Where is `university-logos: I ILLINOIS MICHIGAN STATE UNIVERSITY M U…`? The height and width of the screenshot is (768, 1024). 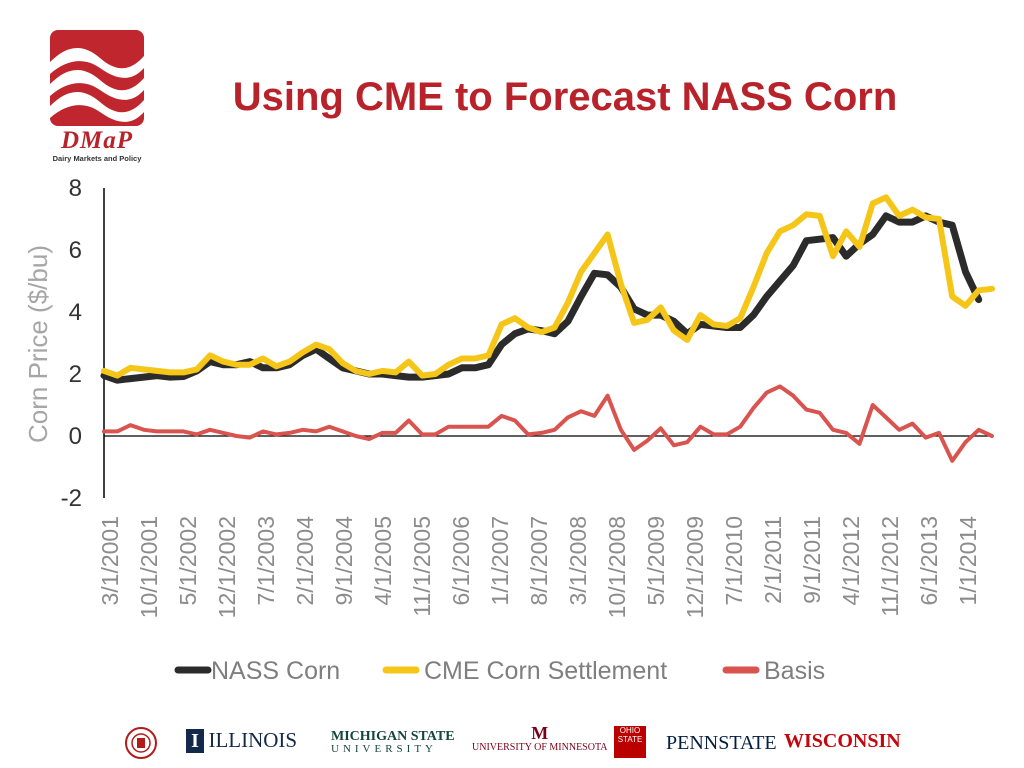 university-logos: I ILLINOIS MICHIGAN STATE UNIVERSITY M U… is located at coordinates (515, 744).